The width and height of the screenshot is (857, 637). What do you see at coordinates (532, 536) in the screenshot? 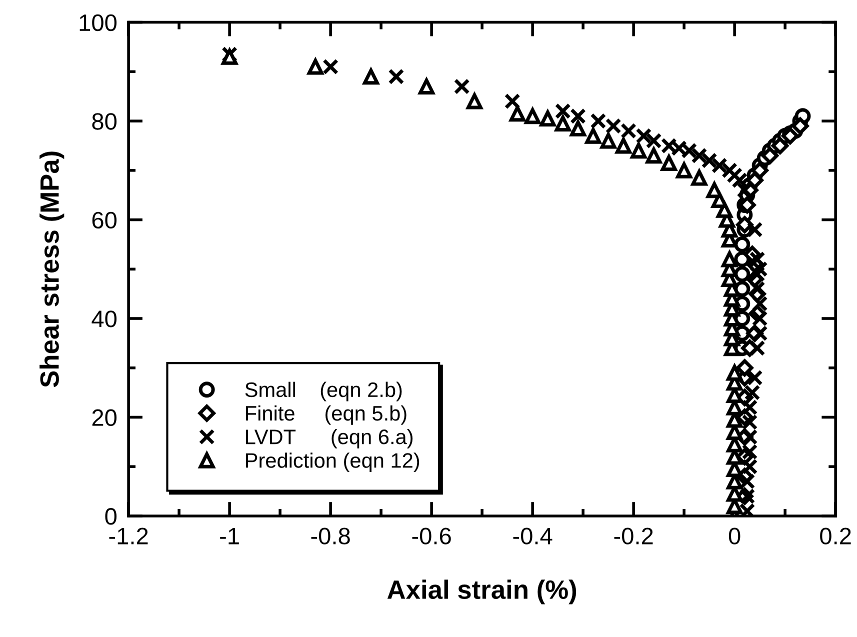
I see `x-tick-label: -0.4` at bounding box center [532, 536].